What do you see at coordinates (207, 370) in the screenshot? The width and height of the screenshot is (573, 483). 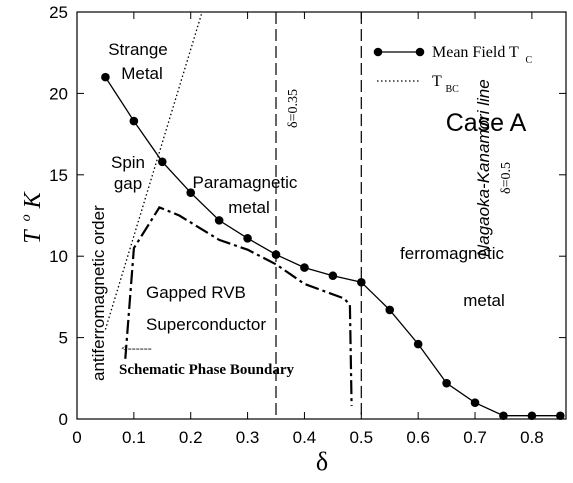 I see `schematic-label: Schematic Phase Boundary` at bounding box center [207, 370].